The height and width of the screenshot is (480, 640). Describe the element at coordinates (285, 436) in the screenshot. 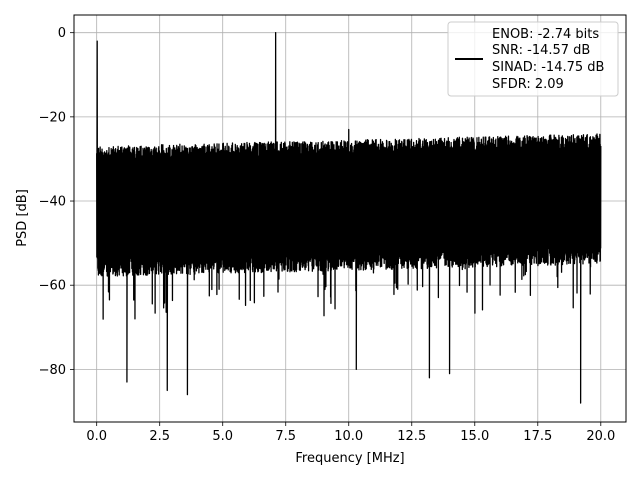

I see `x-tick-label: 7.5` at that location.